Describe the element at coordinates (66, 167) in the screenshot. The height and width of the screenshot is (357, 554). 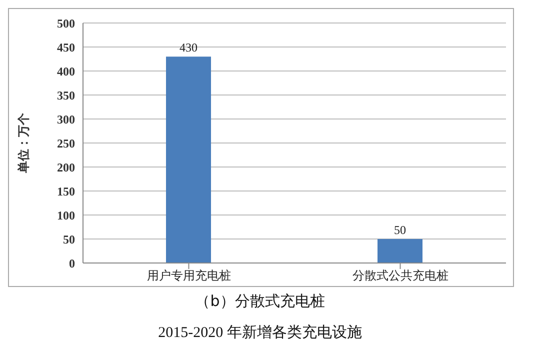
I see `y-tick-label: 200` at that location.